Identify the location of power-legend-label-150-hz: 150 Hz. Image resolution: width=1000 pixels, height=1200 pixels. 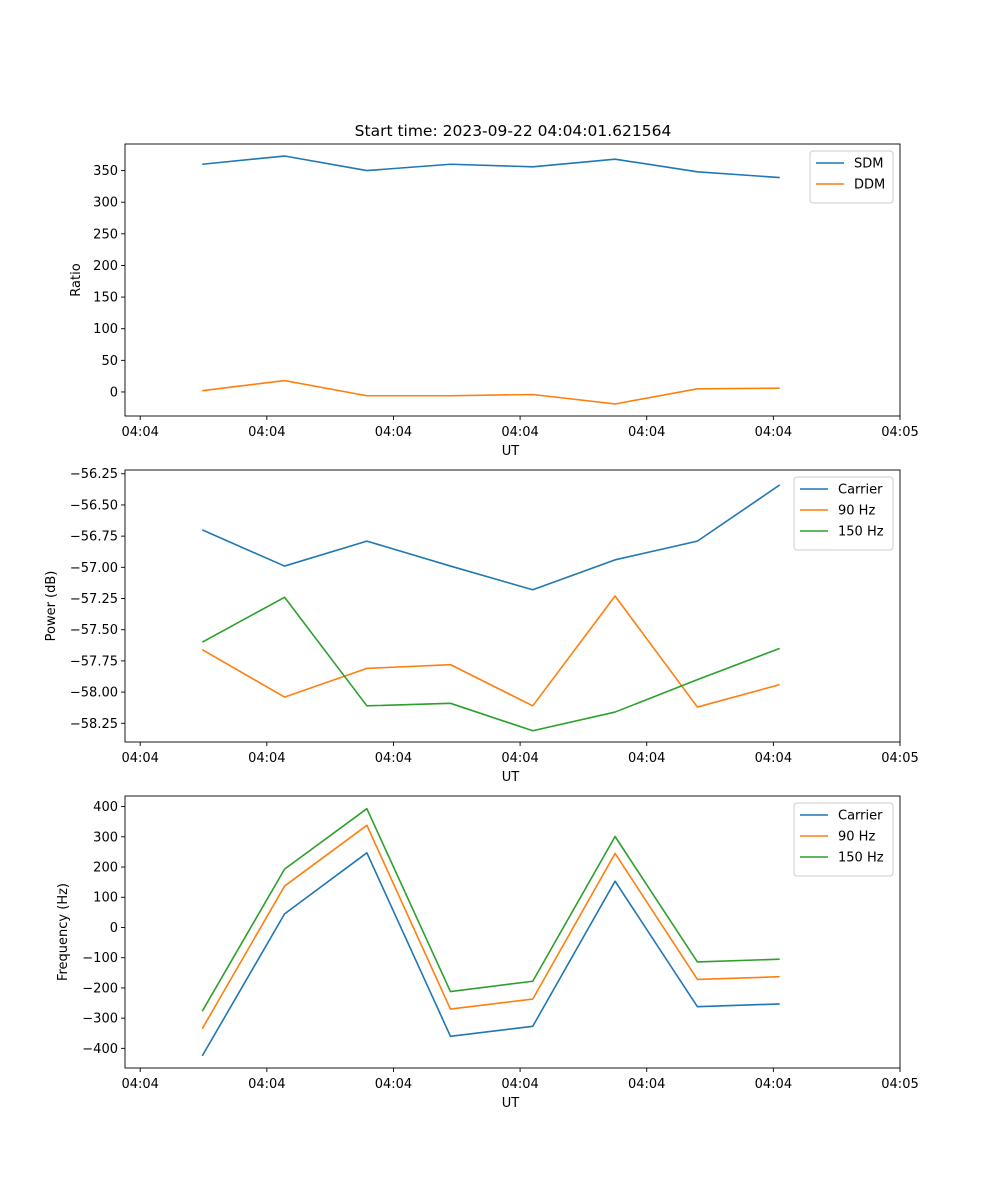
(861, 532).